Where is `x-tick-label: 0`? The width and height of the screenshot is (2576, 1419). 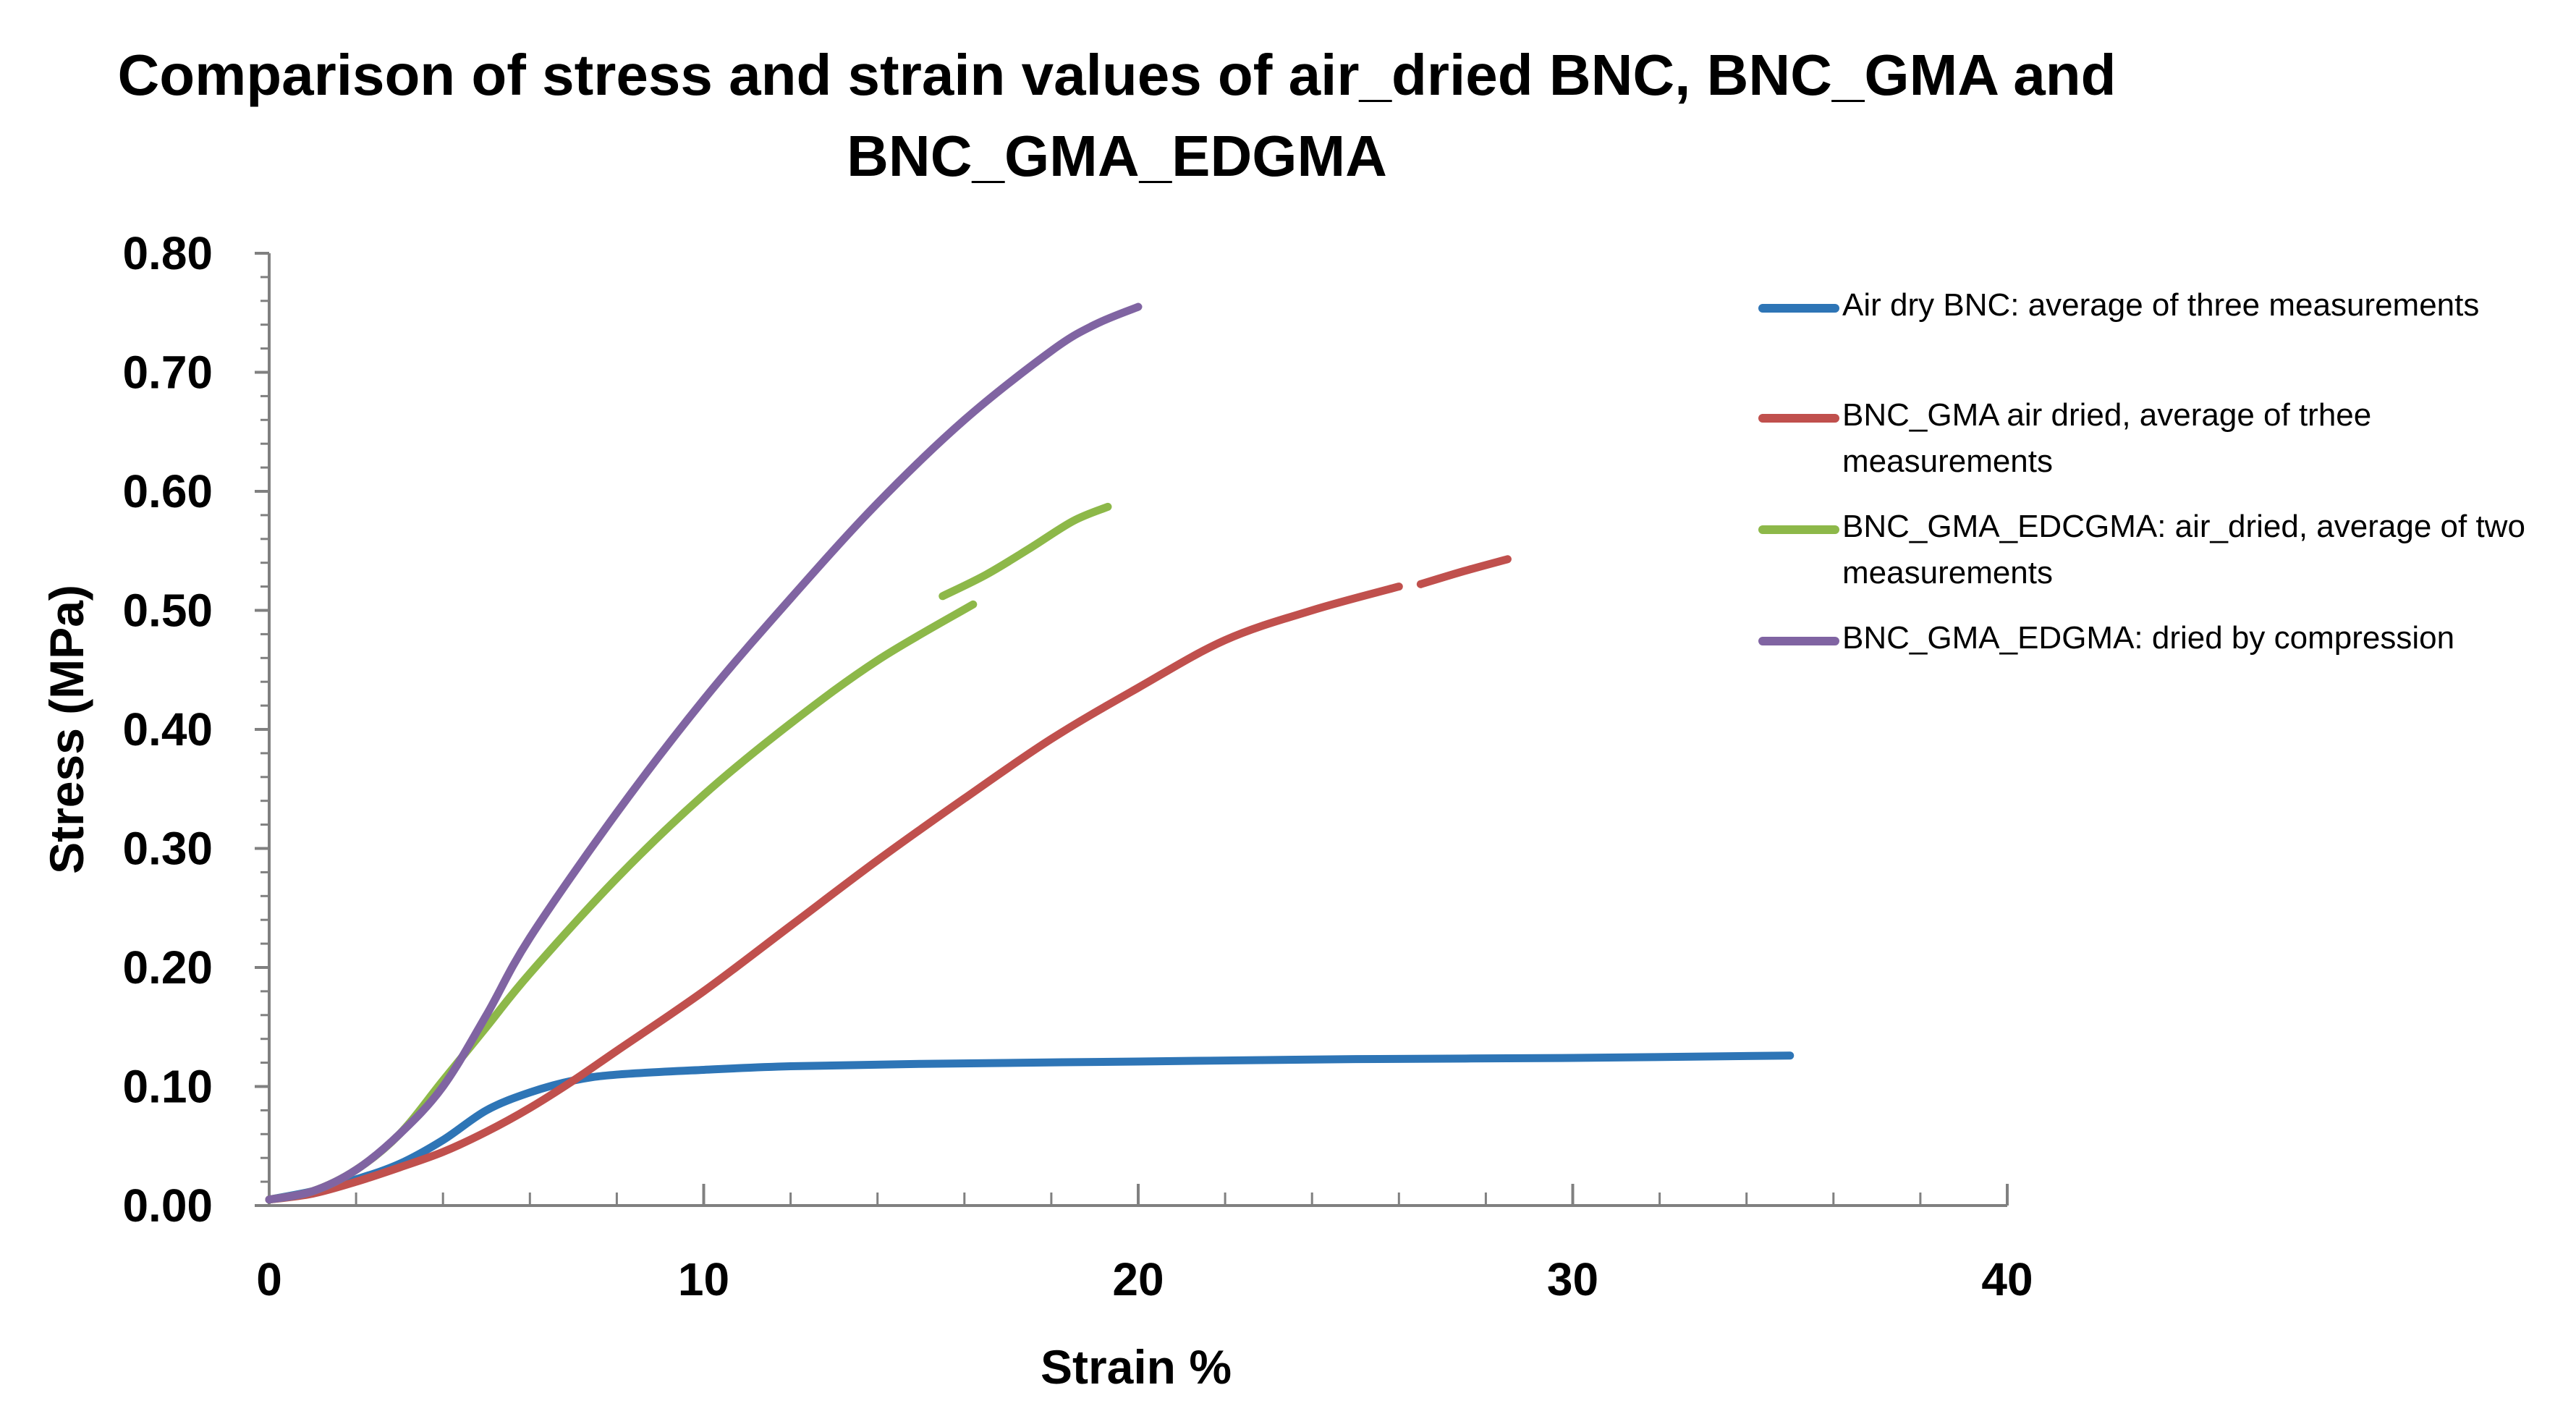
x-tick-label: 0 is located at coordinates (269, 1279).